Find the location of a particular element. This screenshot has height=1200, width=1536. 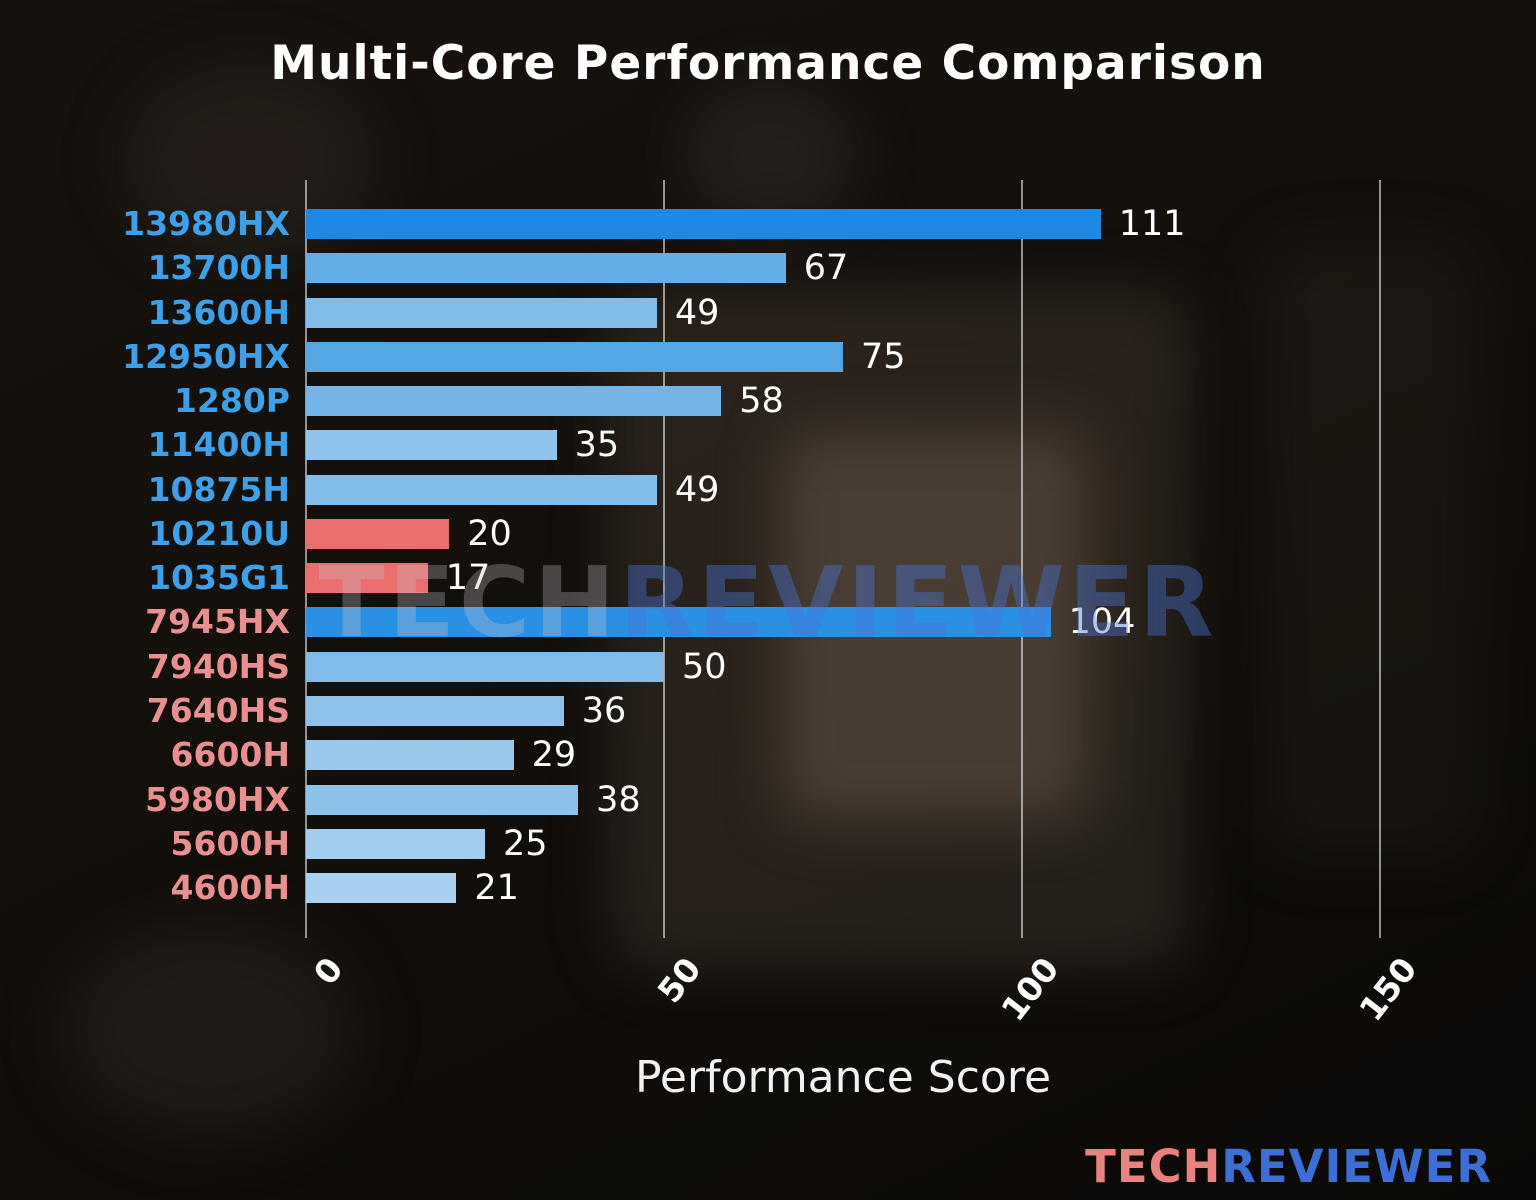

chart-title: Multi-Core Performance Comparison is located at coordinates (768, 63).